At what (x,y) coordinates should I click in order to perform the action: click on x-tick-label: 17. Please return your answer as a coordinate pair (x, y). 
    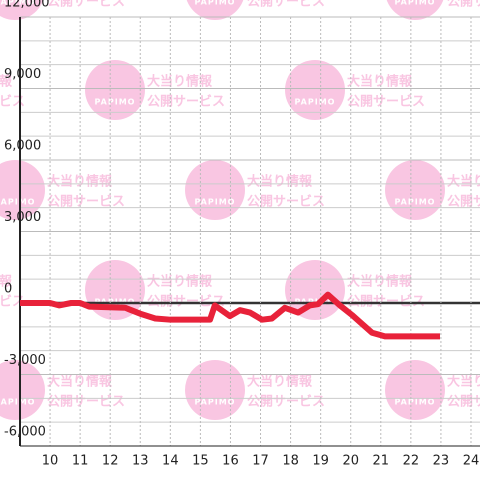
    Looking at the image, I should click on (260, 461).